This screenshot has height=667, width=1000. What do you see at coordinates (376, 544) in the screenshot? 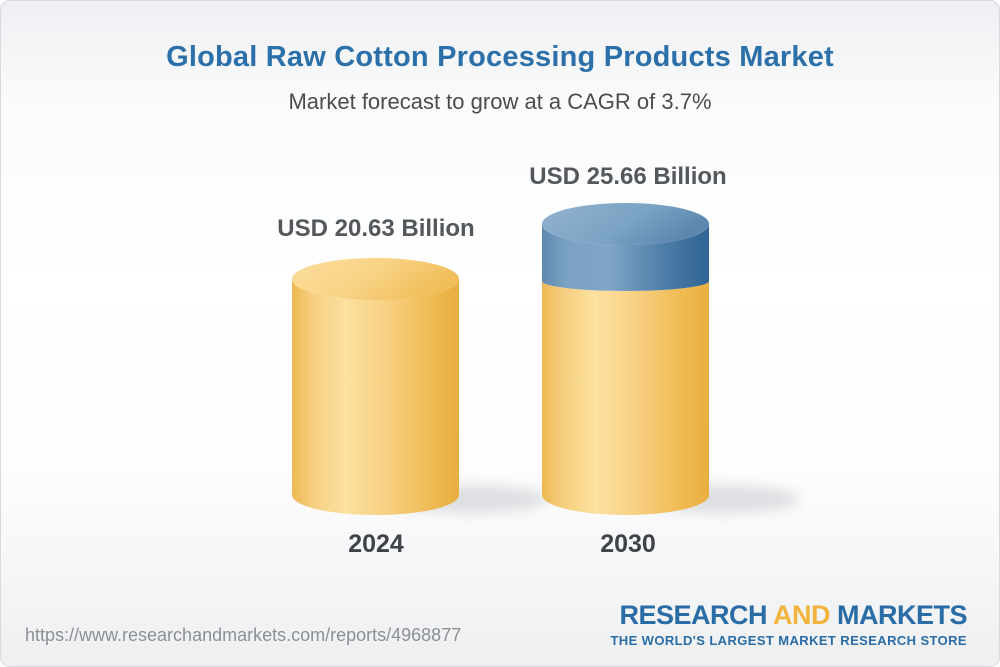
I see `category-label-2024: 2024` at bounding box center [376, 544].